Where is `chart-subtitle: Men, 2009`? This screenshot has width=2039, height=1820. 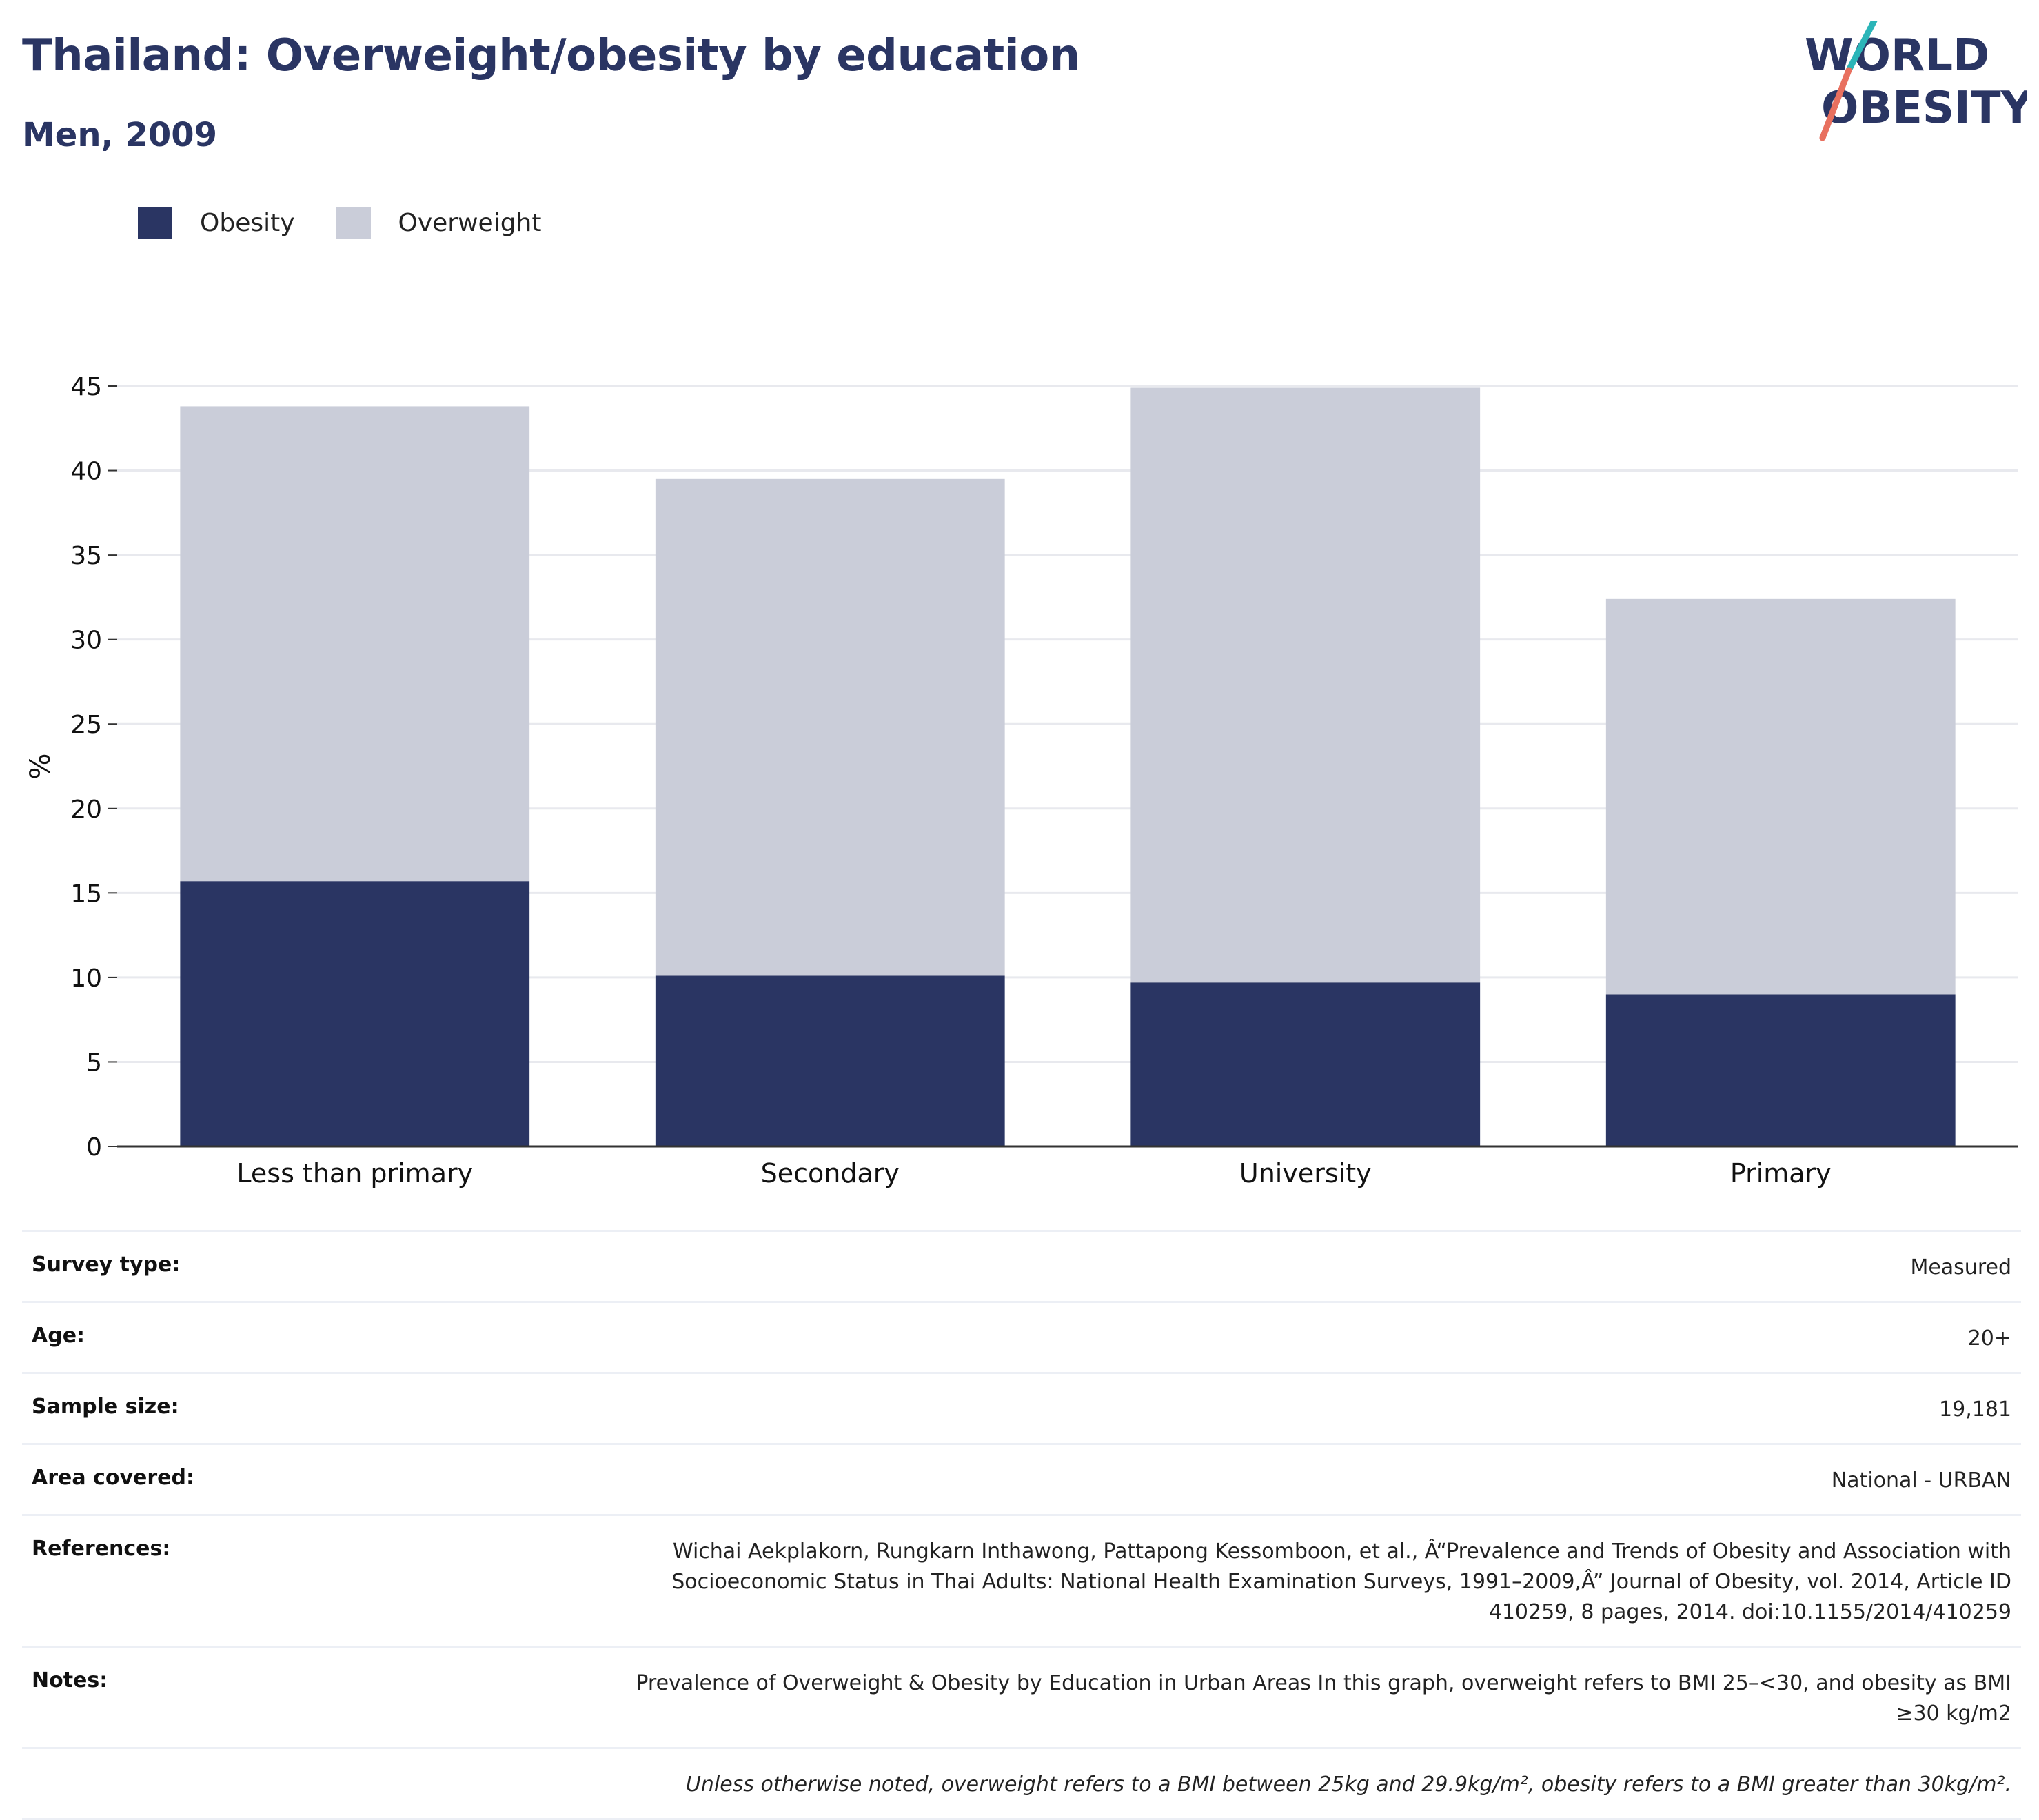 chart-subtitle: Men, 2009 is located at coordinates (120, 135).